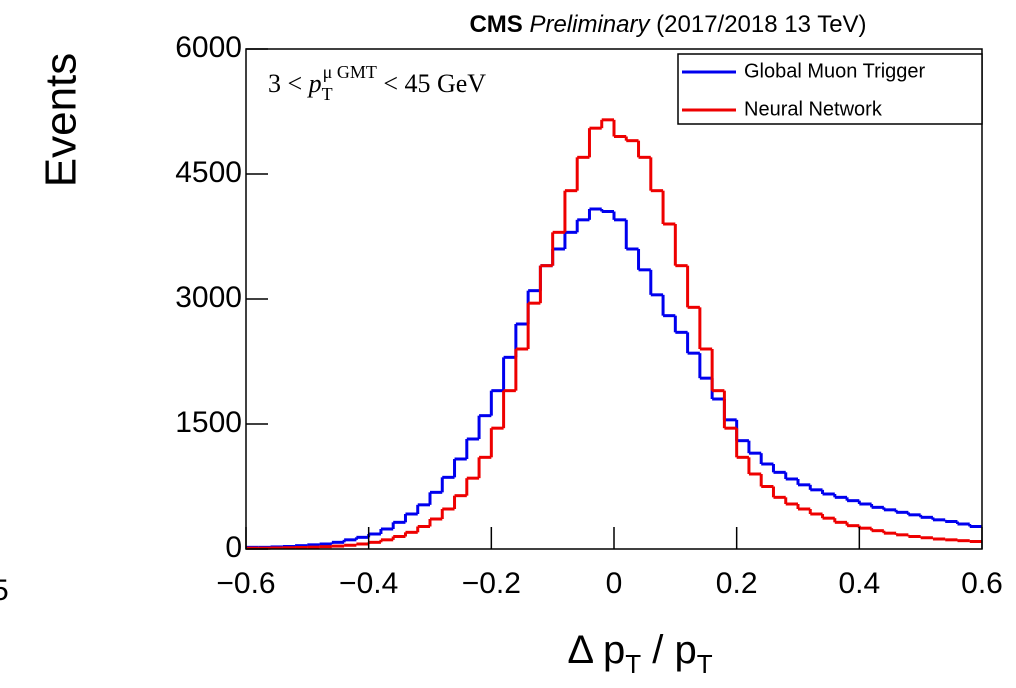  Describe the element at coordinates (288, 83) in the screenshot. I see `annotation-part: 3 <` at that location.